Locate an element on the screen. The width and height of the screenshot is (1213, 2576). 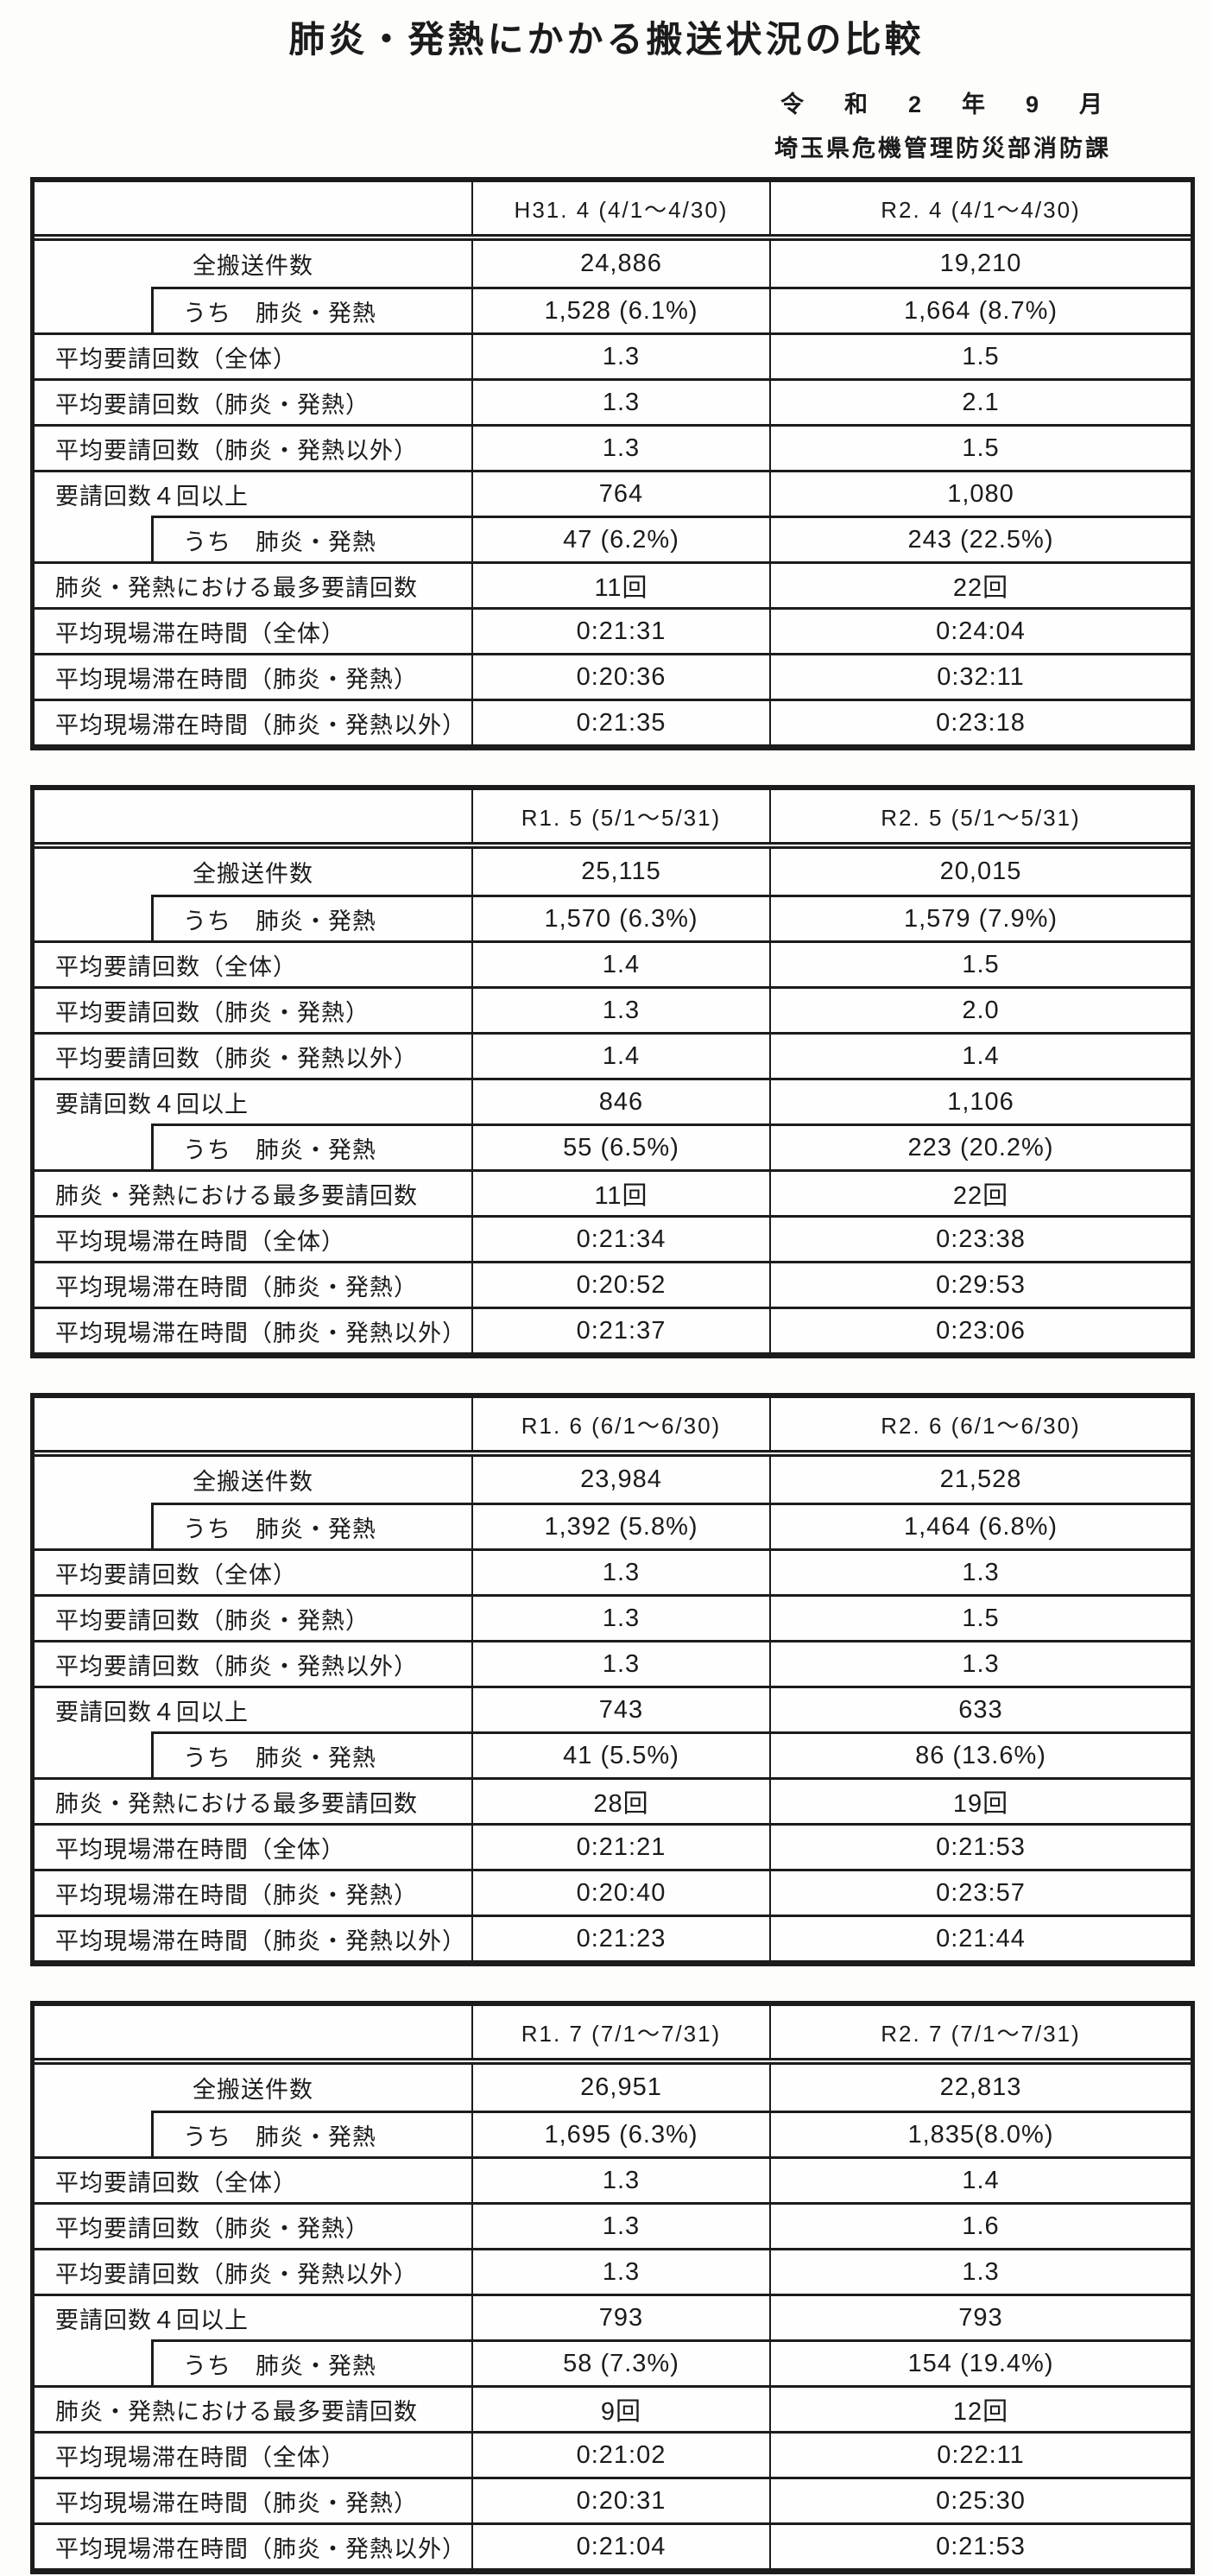
value-cell: 0:23:06 is located at coordinates (980, 1329).